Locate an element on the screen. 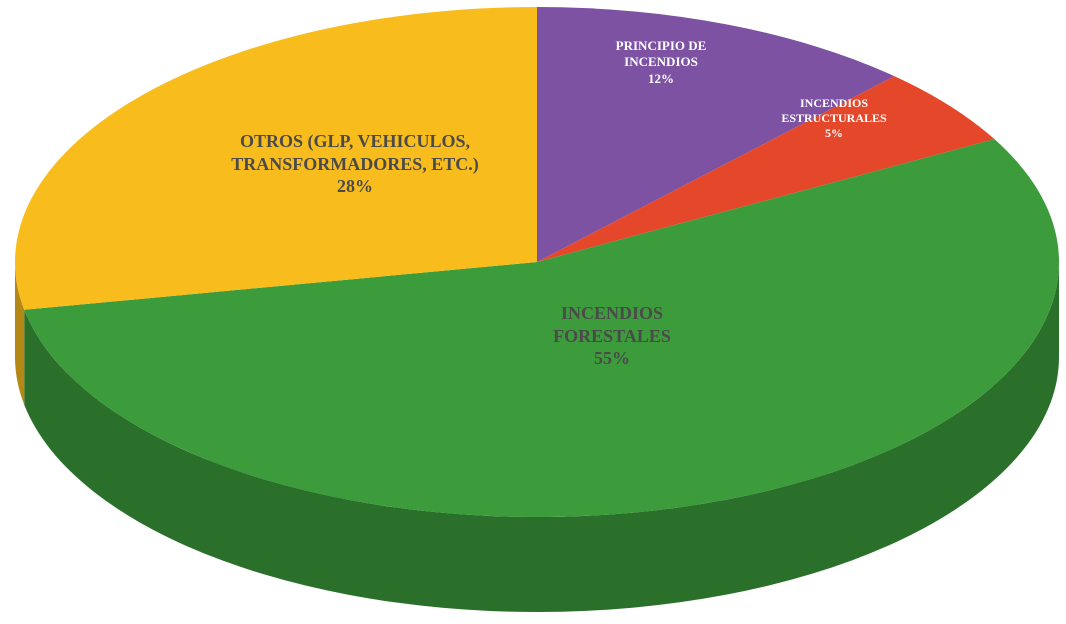 The width and height of the screenshot is (1066, 624). slice-label: INCENDIOS ESTRUCTURALES is located at coordinates (834, 110).